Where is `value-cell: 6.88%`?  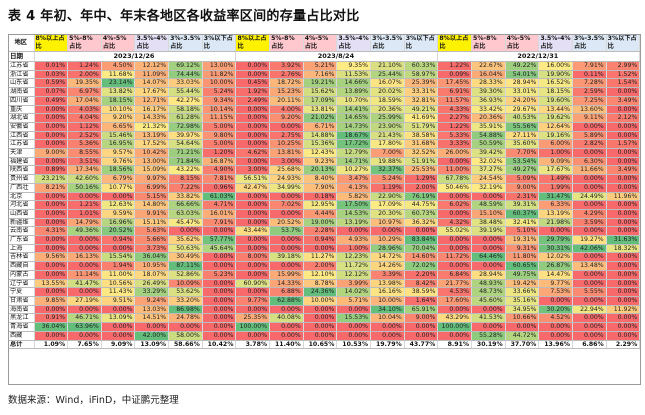
value-cell: 6.88% is located at coordinates (286, 292).